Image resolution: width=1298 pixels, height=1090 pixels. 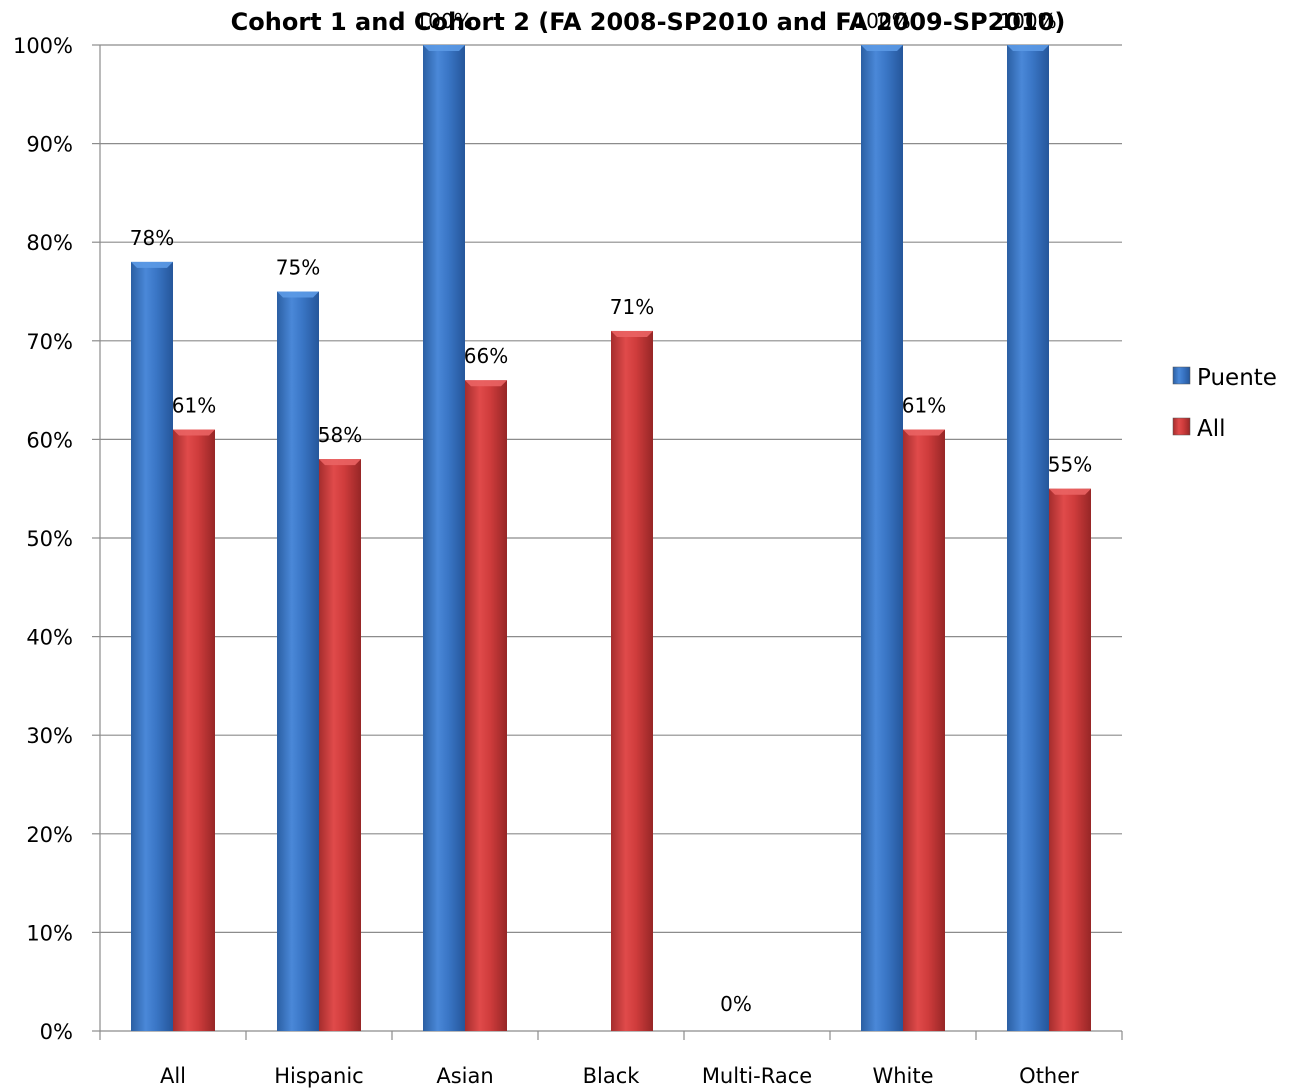 I want to click on data-label: 78%, so click(x=152, y=238).